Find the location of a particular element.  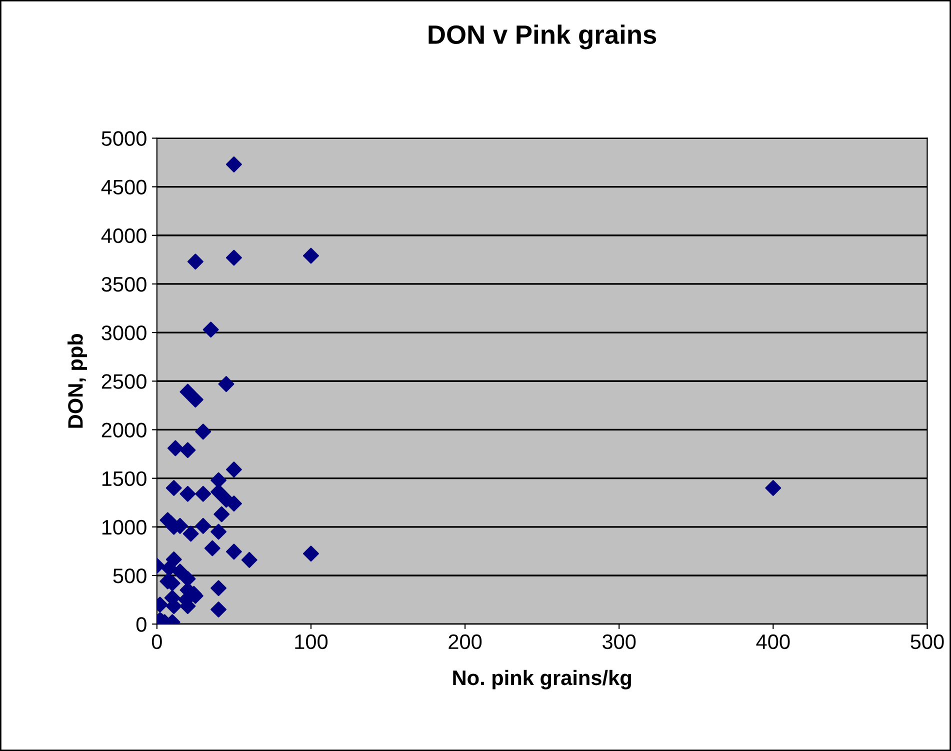

x-tick-label: 400 is located at coordinates (773, 642).